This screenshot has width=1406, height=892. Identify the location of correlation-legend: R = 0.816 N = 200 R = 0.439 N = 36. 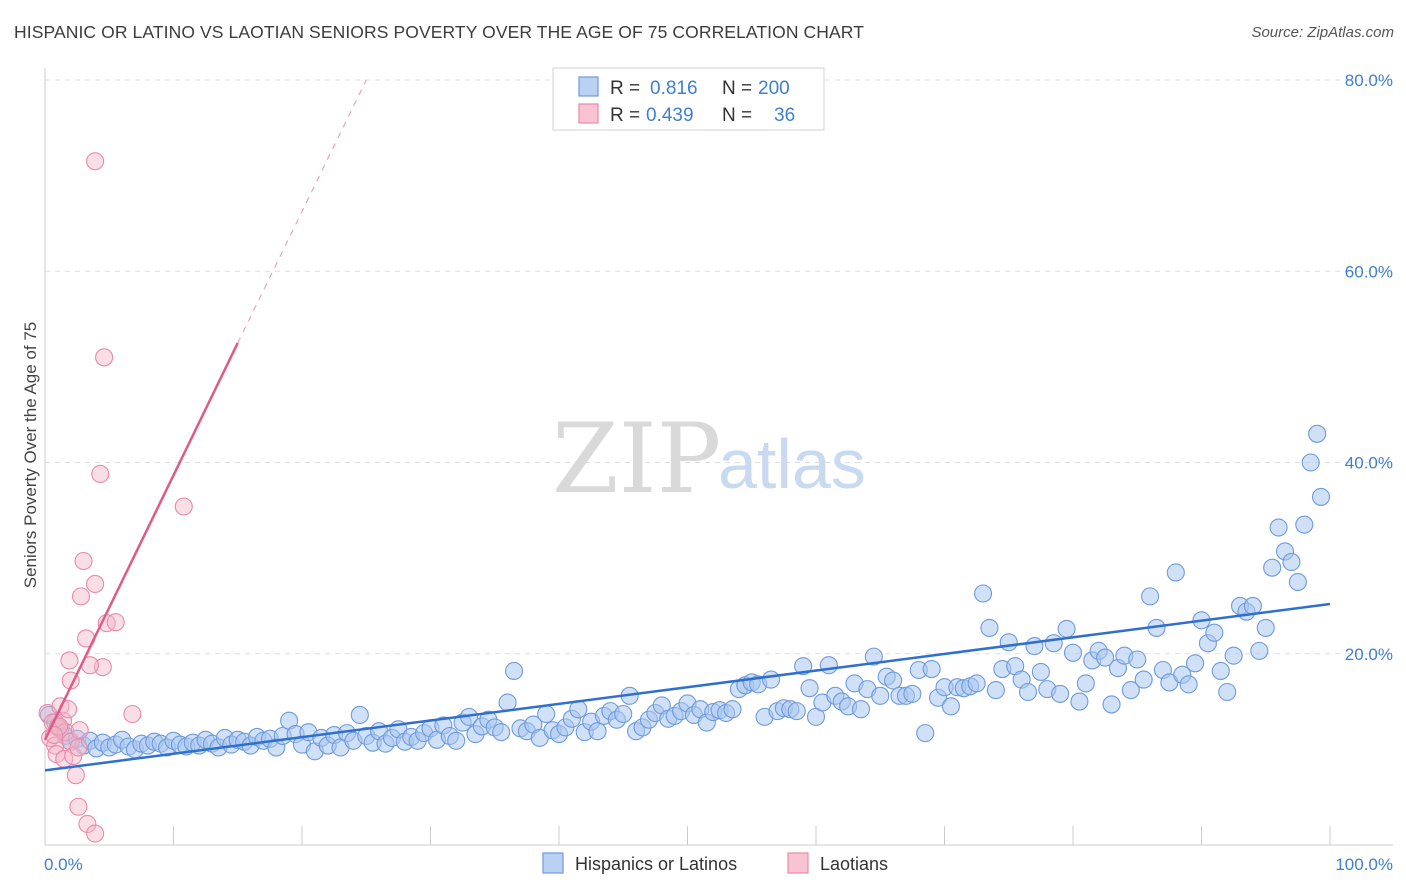
(688, 99).